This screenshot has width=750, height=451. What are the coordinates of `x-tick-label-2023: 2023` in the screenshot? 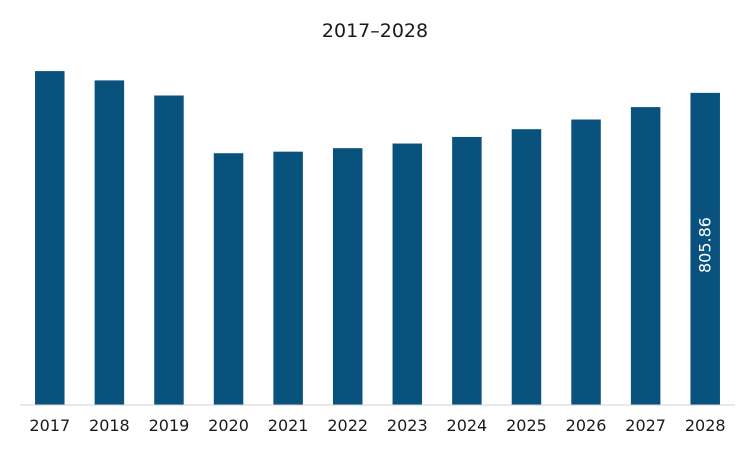 It's located at (407, 425).